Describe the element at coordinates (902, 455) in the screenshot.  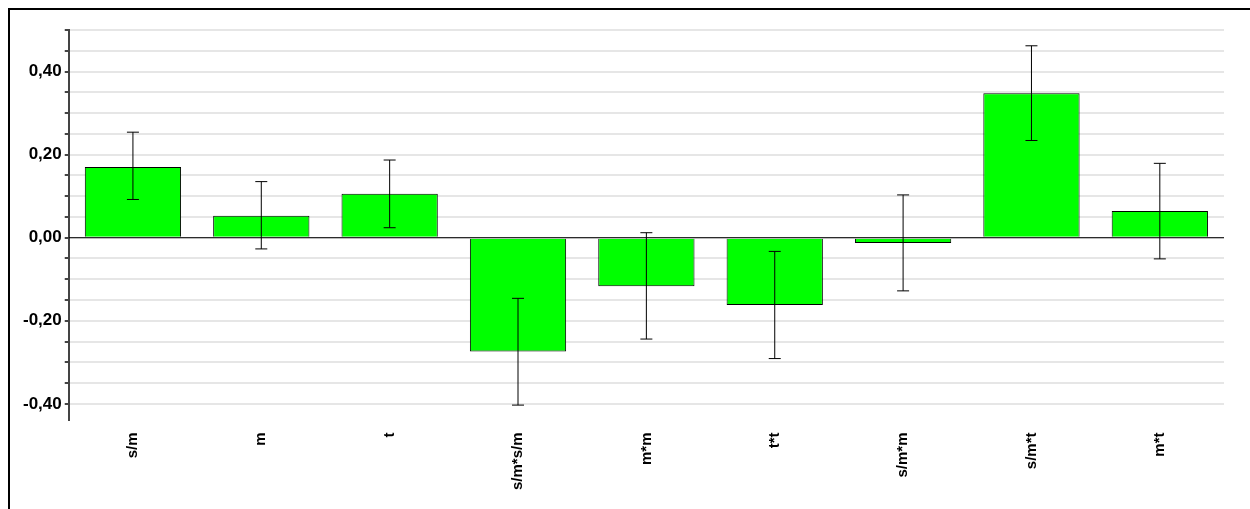
I see `x-tick-label: s/m*m` at that location.